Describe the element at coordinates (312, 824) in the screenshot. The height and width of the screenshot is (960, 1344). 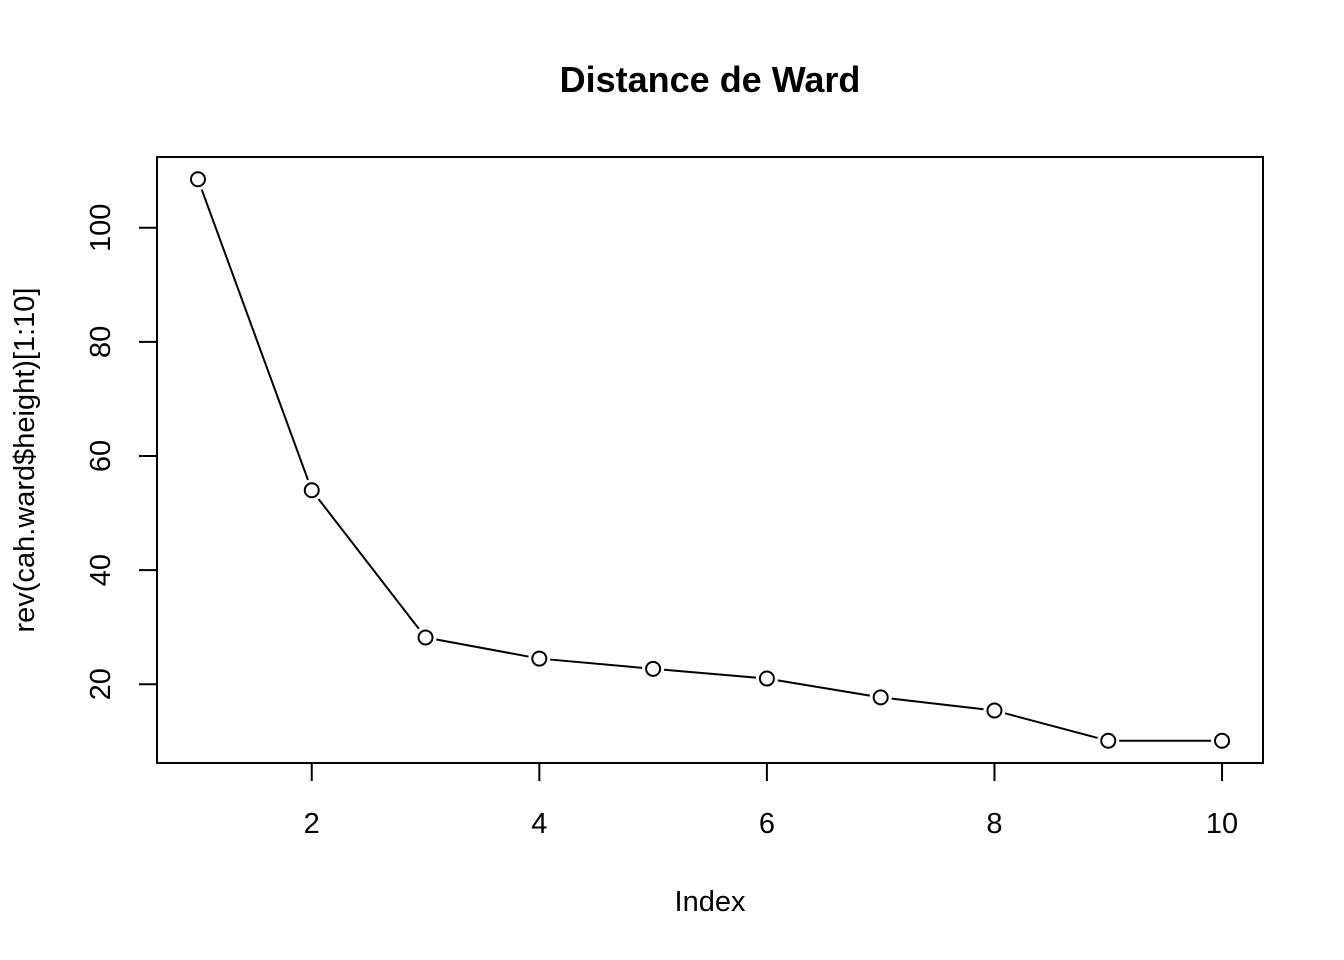
I see `x-tick-label: 2` at that location.